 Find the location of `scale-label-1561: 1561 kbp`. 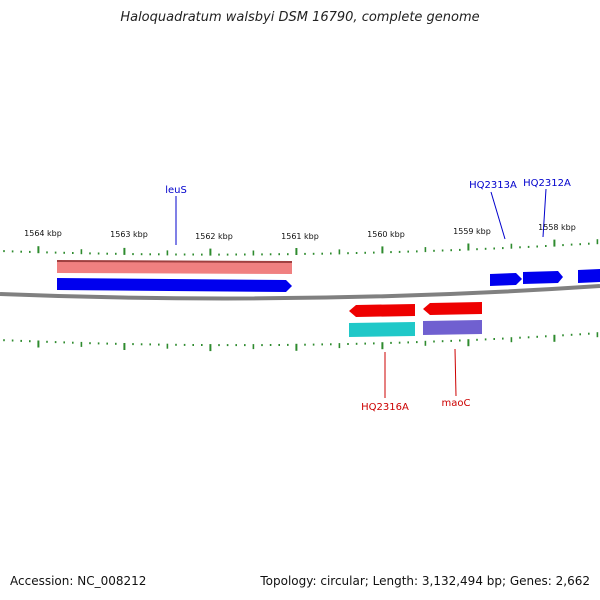

scale-label-1561: 1561 kbp is located at coordinates (300, 236).